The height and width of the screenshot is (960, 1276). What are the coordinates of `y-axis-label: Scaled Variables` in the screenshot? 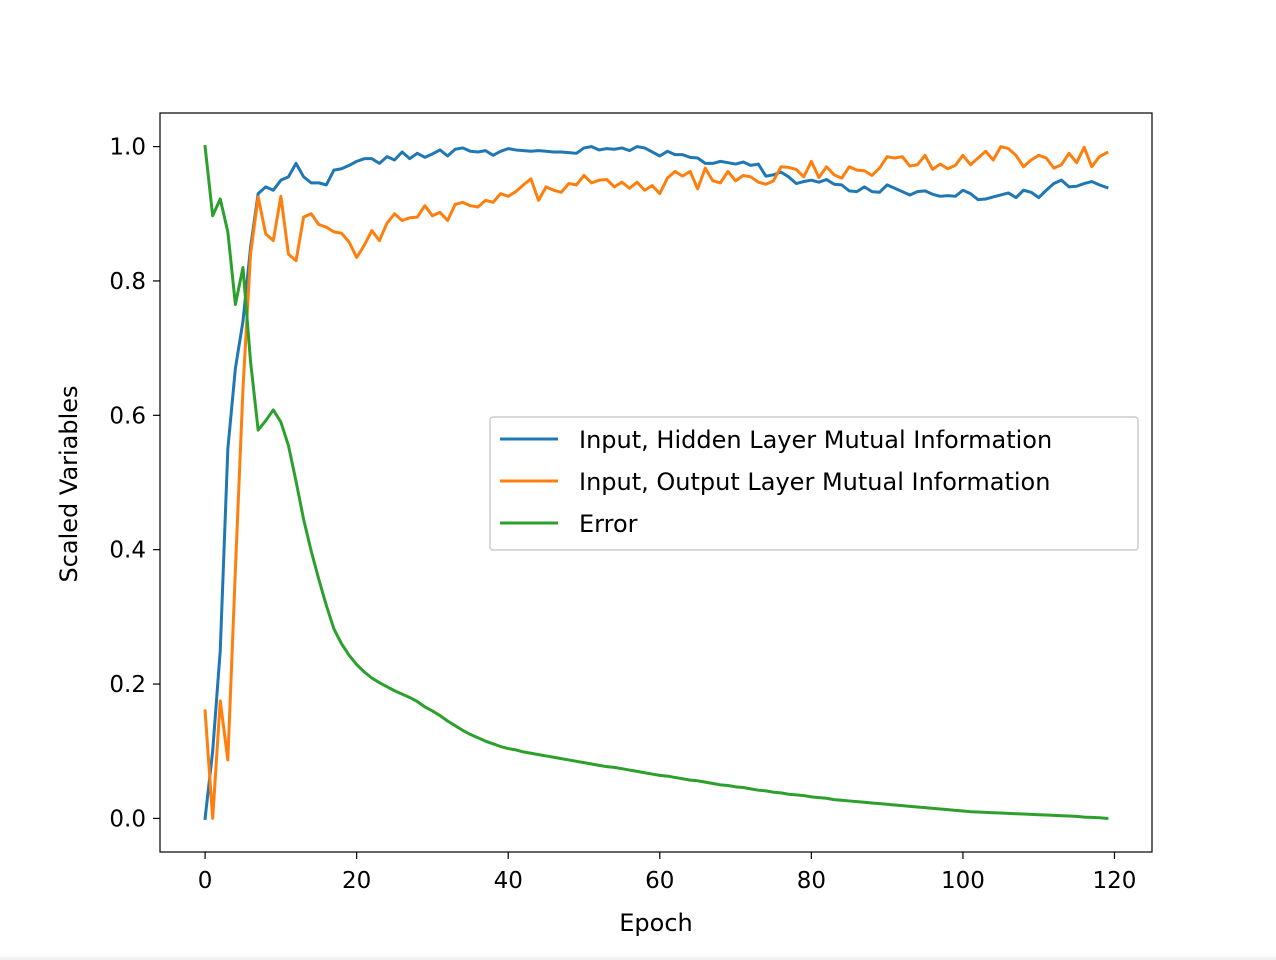 It's located at (69, 483).